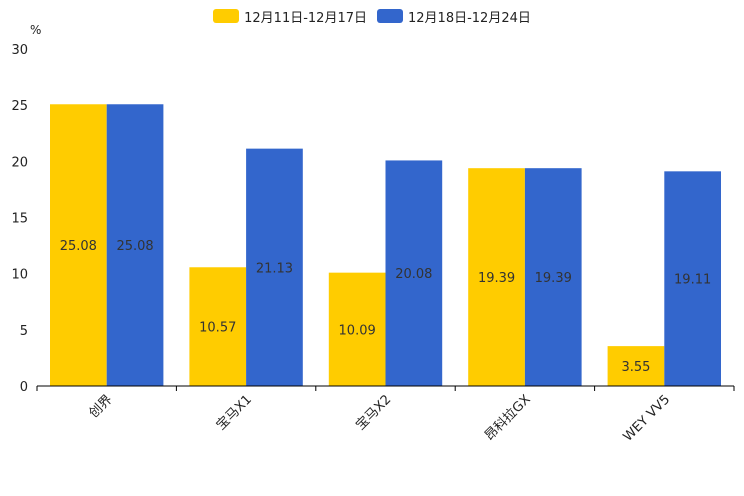  Describe the element at coordinates (24, 331) in the screenshot. I see `y-tick-label: 5` at that location.